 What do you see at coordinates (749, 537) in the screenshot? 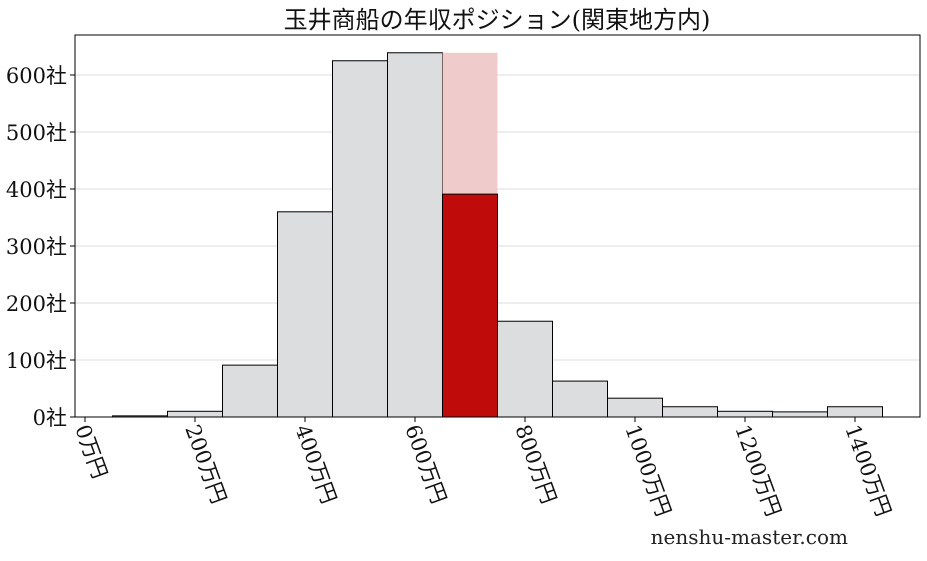
I see `watermark: nenshu-master.com` at bounding box center [749, 537].